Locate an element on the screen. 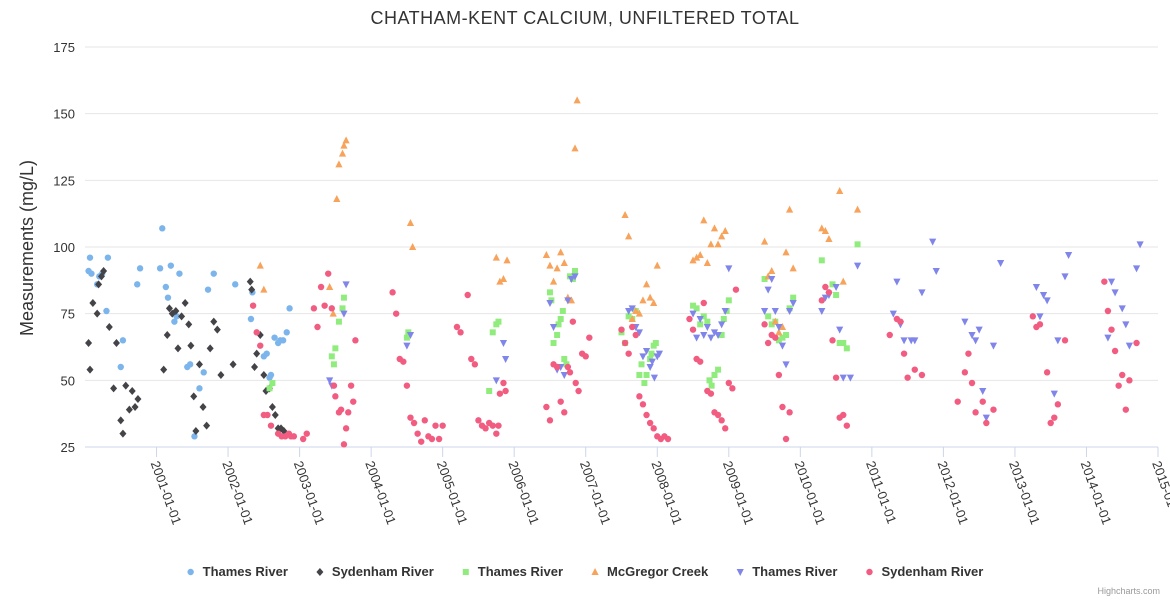 Image resolution: width=1170 pixels, height=600 pixels. legend-item: Sydenham River is located at coordinates (924, 571).